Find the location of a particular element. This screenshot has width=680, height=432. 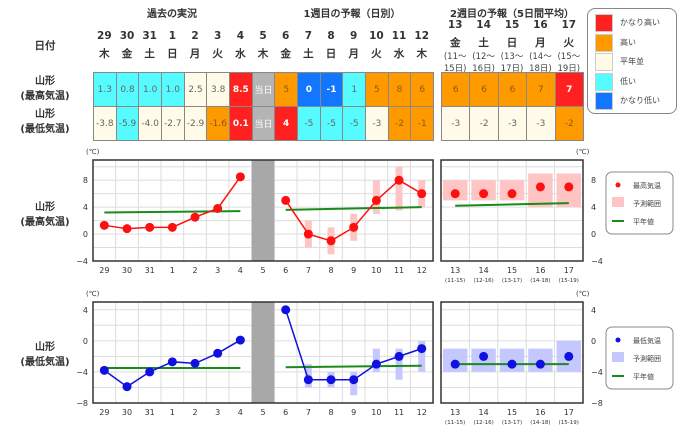

x-tick-label: 13 is located at coordinates (455, 412).